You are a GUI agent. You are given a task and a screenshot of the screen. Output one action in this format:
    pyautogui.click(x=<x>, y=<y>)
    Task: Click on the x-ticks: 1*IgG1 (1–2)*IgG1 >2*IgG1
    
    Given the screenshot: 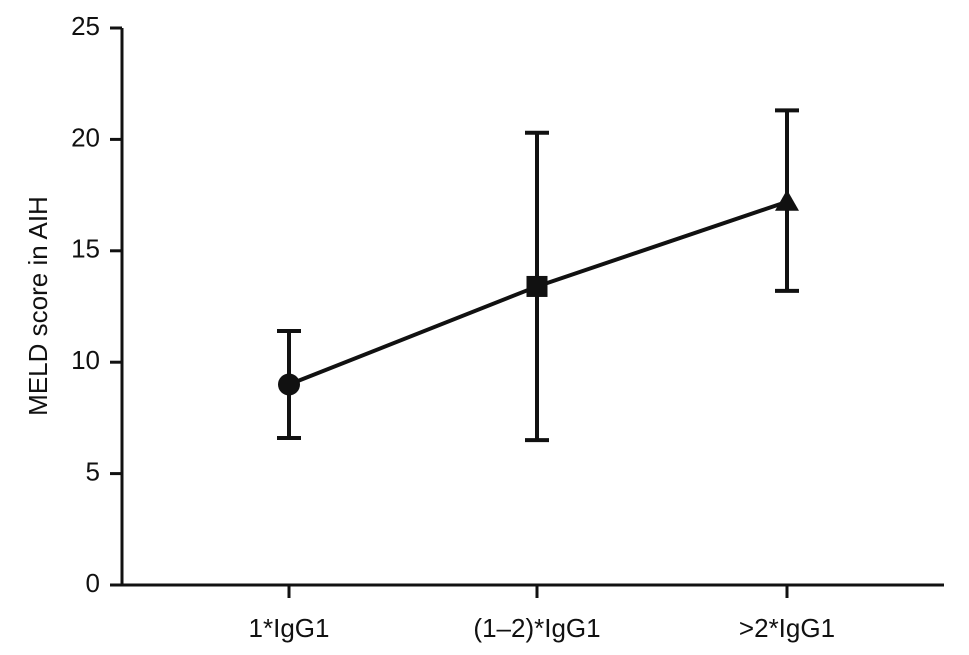 What is the action you would take?
    pyautogui.click(x=542, y=614)
    